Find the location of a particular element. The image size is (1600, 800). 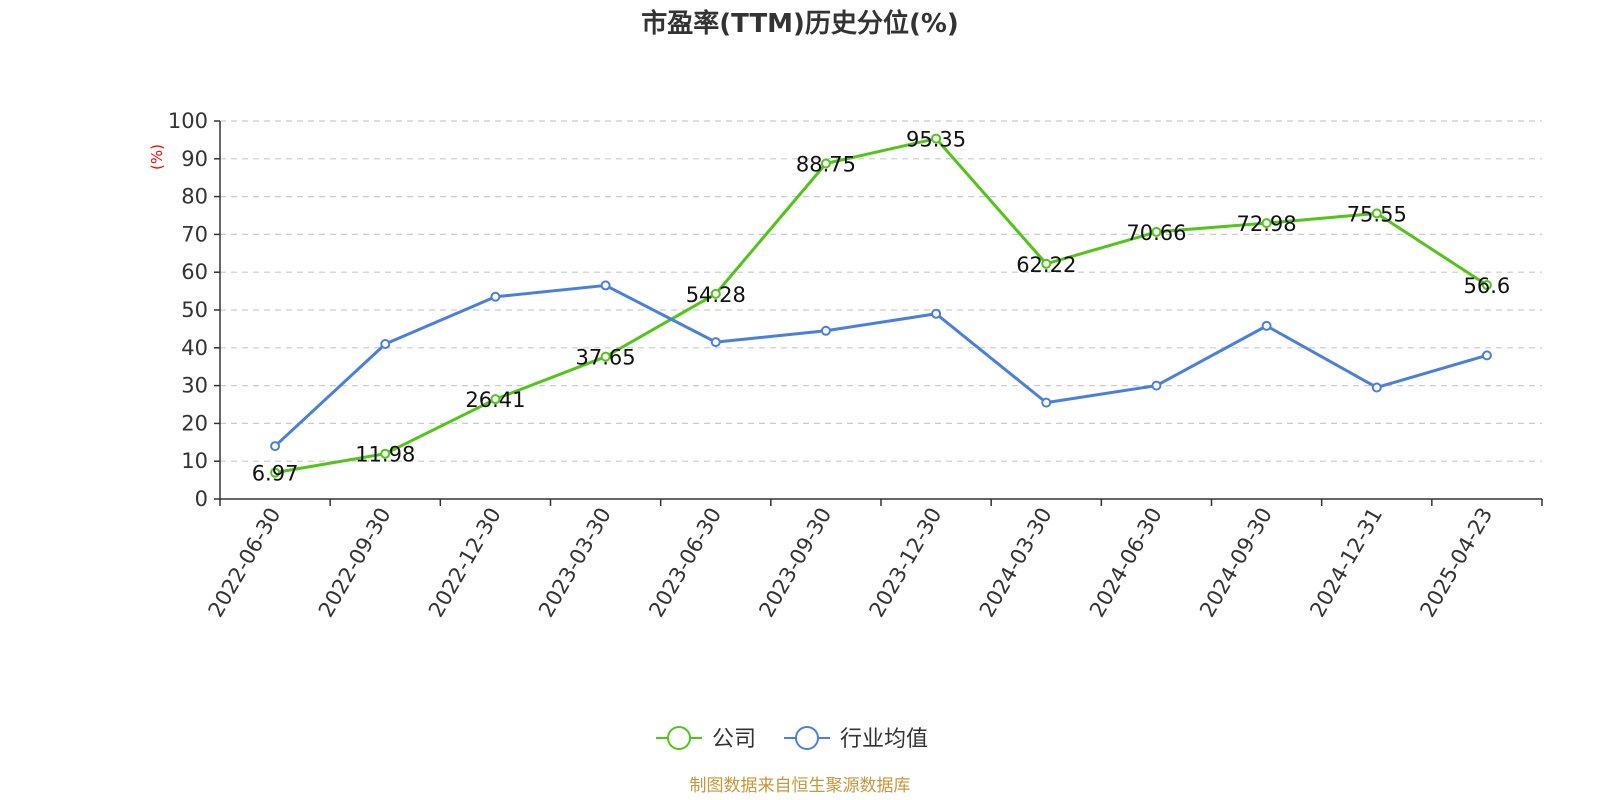

x-tick-label-2025-04-23: 2025-04-23 is located at coordinates (1456, 563).